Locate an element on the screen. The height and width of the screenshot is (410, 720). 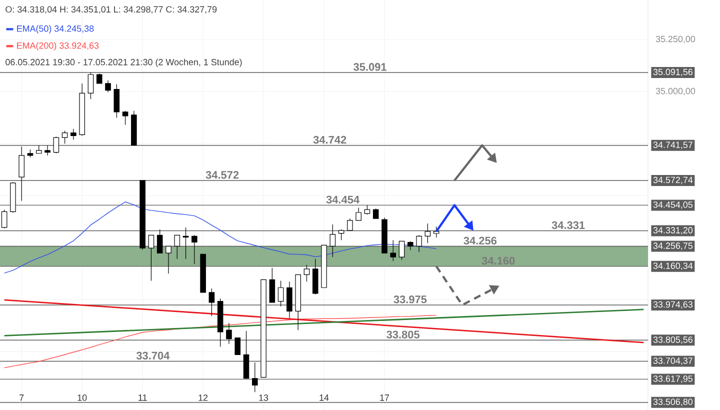
x-tick-label: 17 is located at coordinates (385, 397).